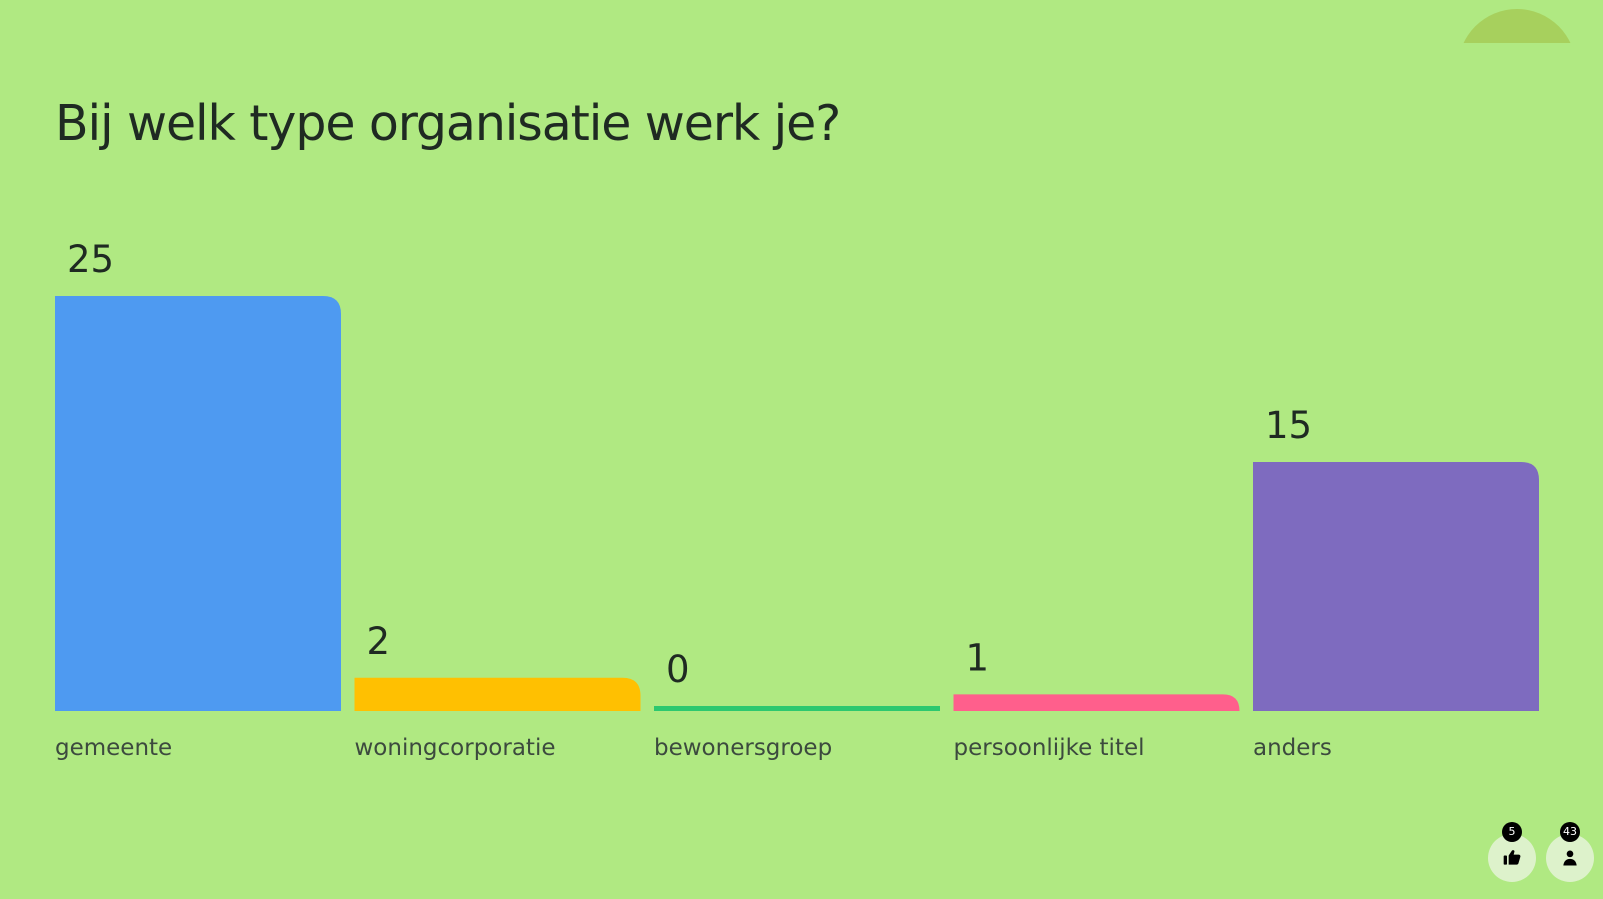 The height and width of the screenshot is (899, 1603). I want to click on category-label-4: anders, so click(1292, 748).